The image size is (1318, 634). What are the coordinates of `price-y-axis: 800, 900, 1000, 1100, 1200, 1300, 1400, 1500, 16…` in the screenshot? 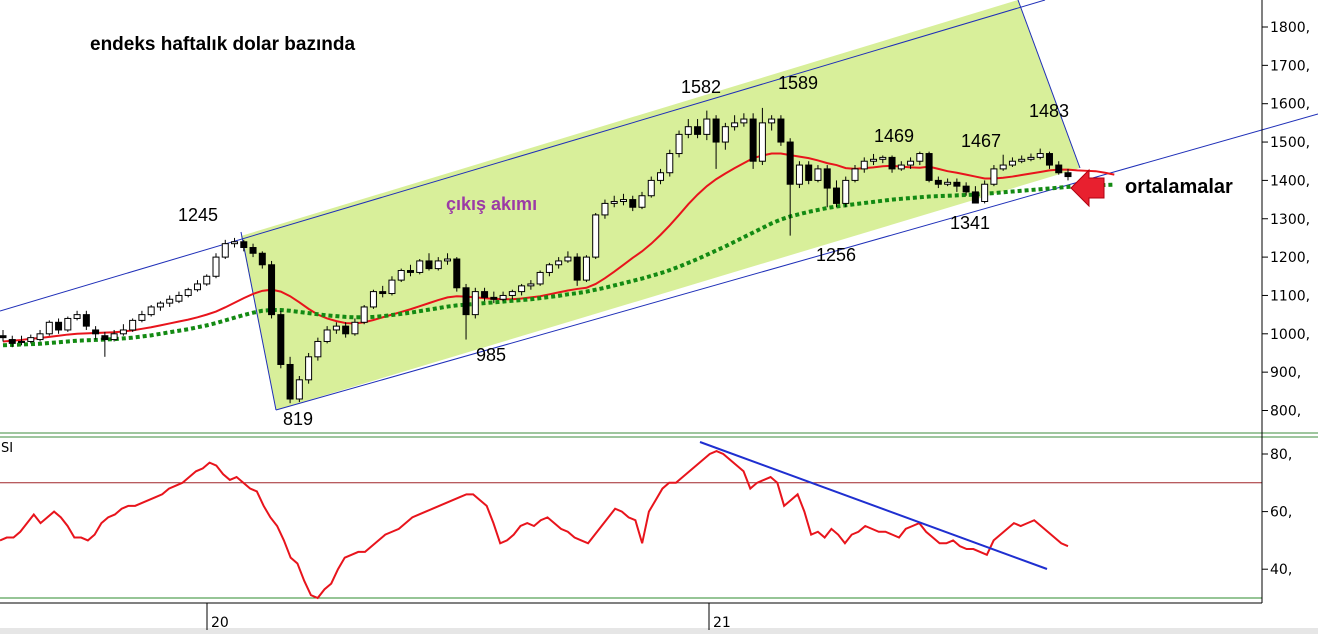 It's located at (1286, 220).